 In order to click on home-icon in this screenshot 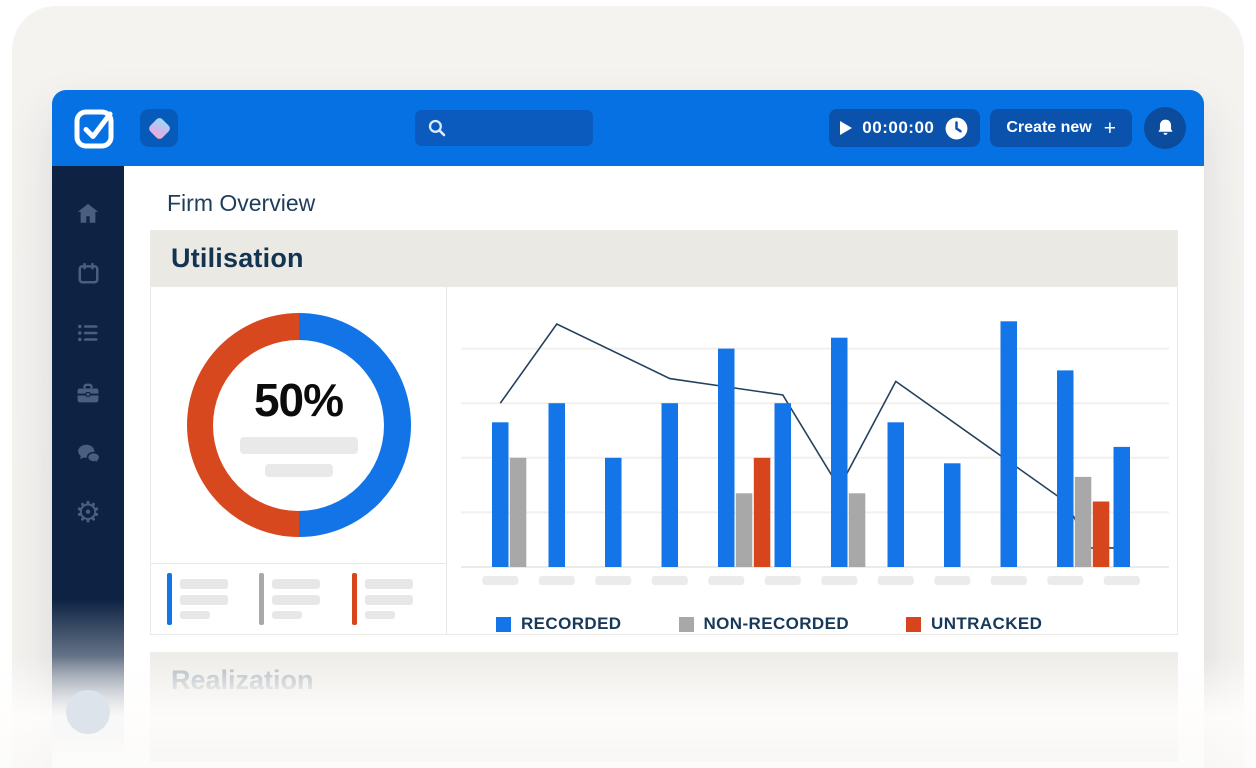, I will do `click(88, 213)`.